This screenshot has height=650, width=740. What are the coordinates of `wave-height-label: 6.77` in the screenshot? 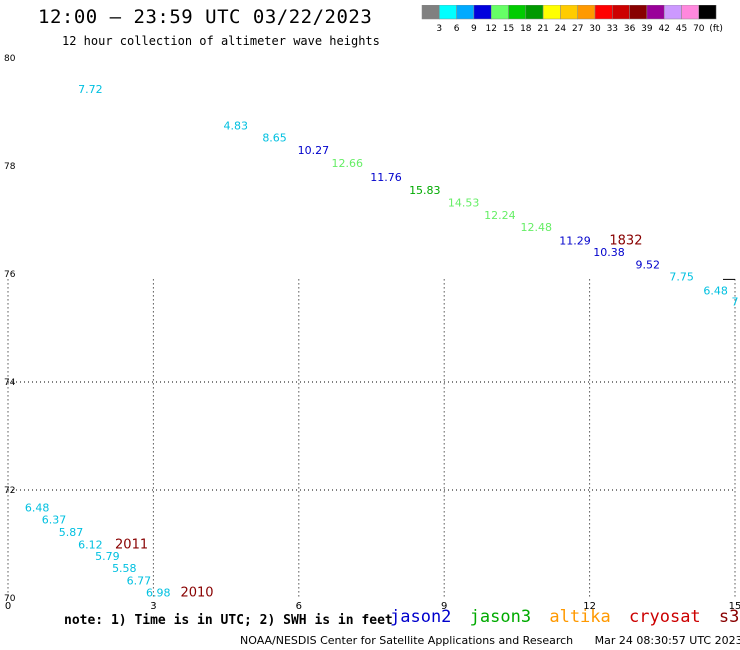 It's located at (139, 581).